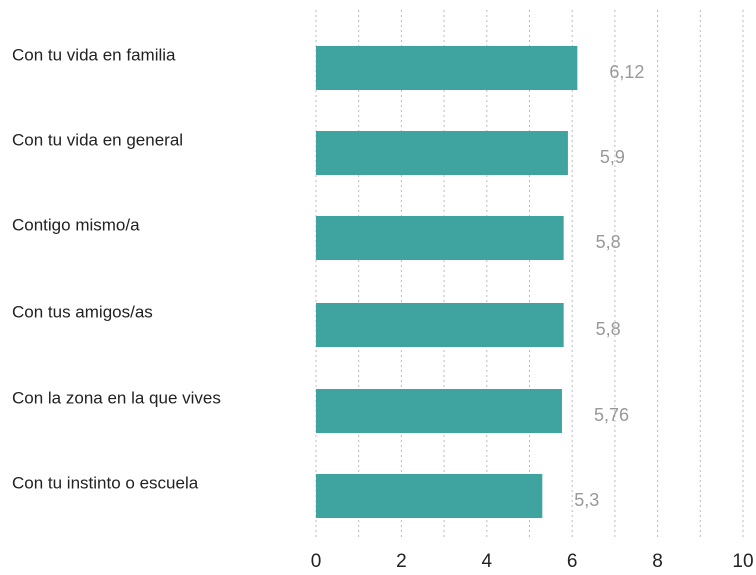 This screenshot has height=575, width=756. Describe the element at coordinates (612, 157) in the screenshot. I see `value-label: 5,9` at that location.